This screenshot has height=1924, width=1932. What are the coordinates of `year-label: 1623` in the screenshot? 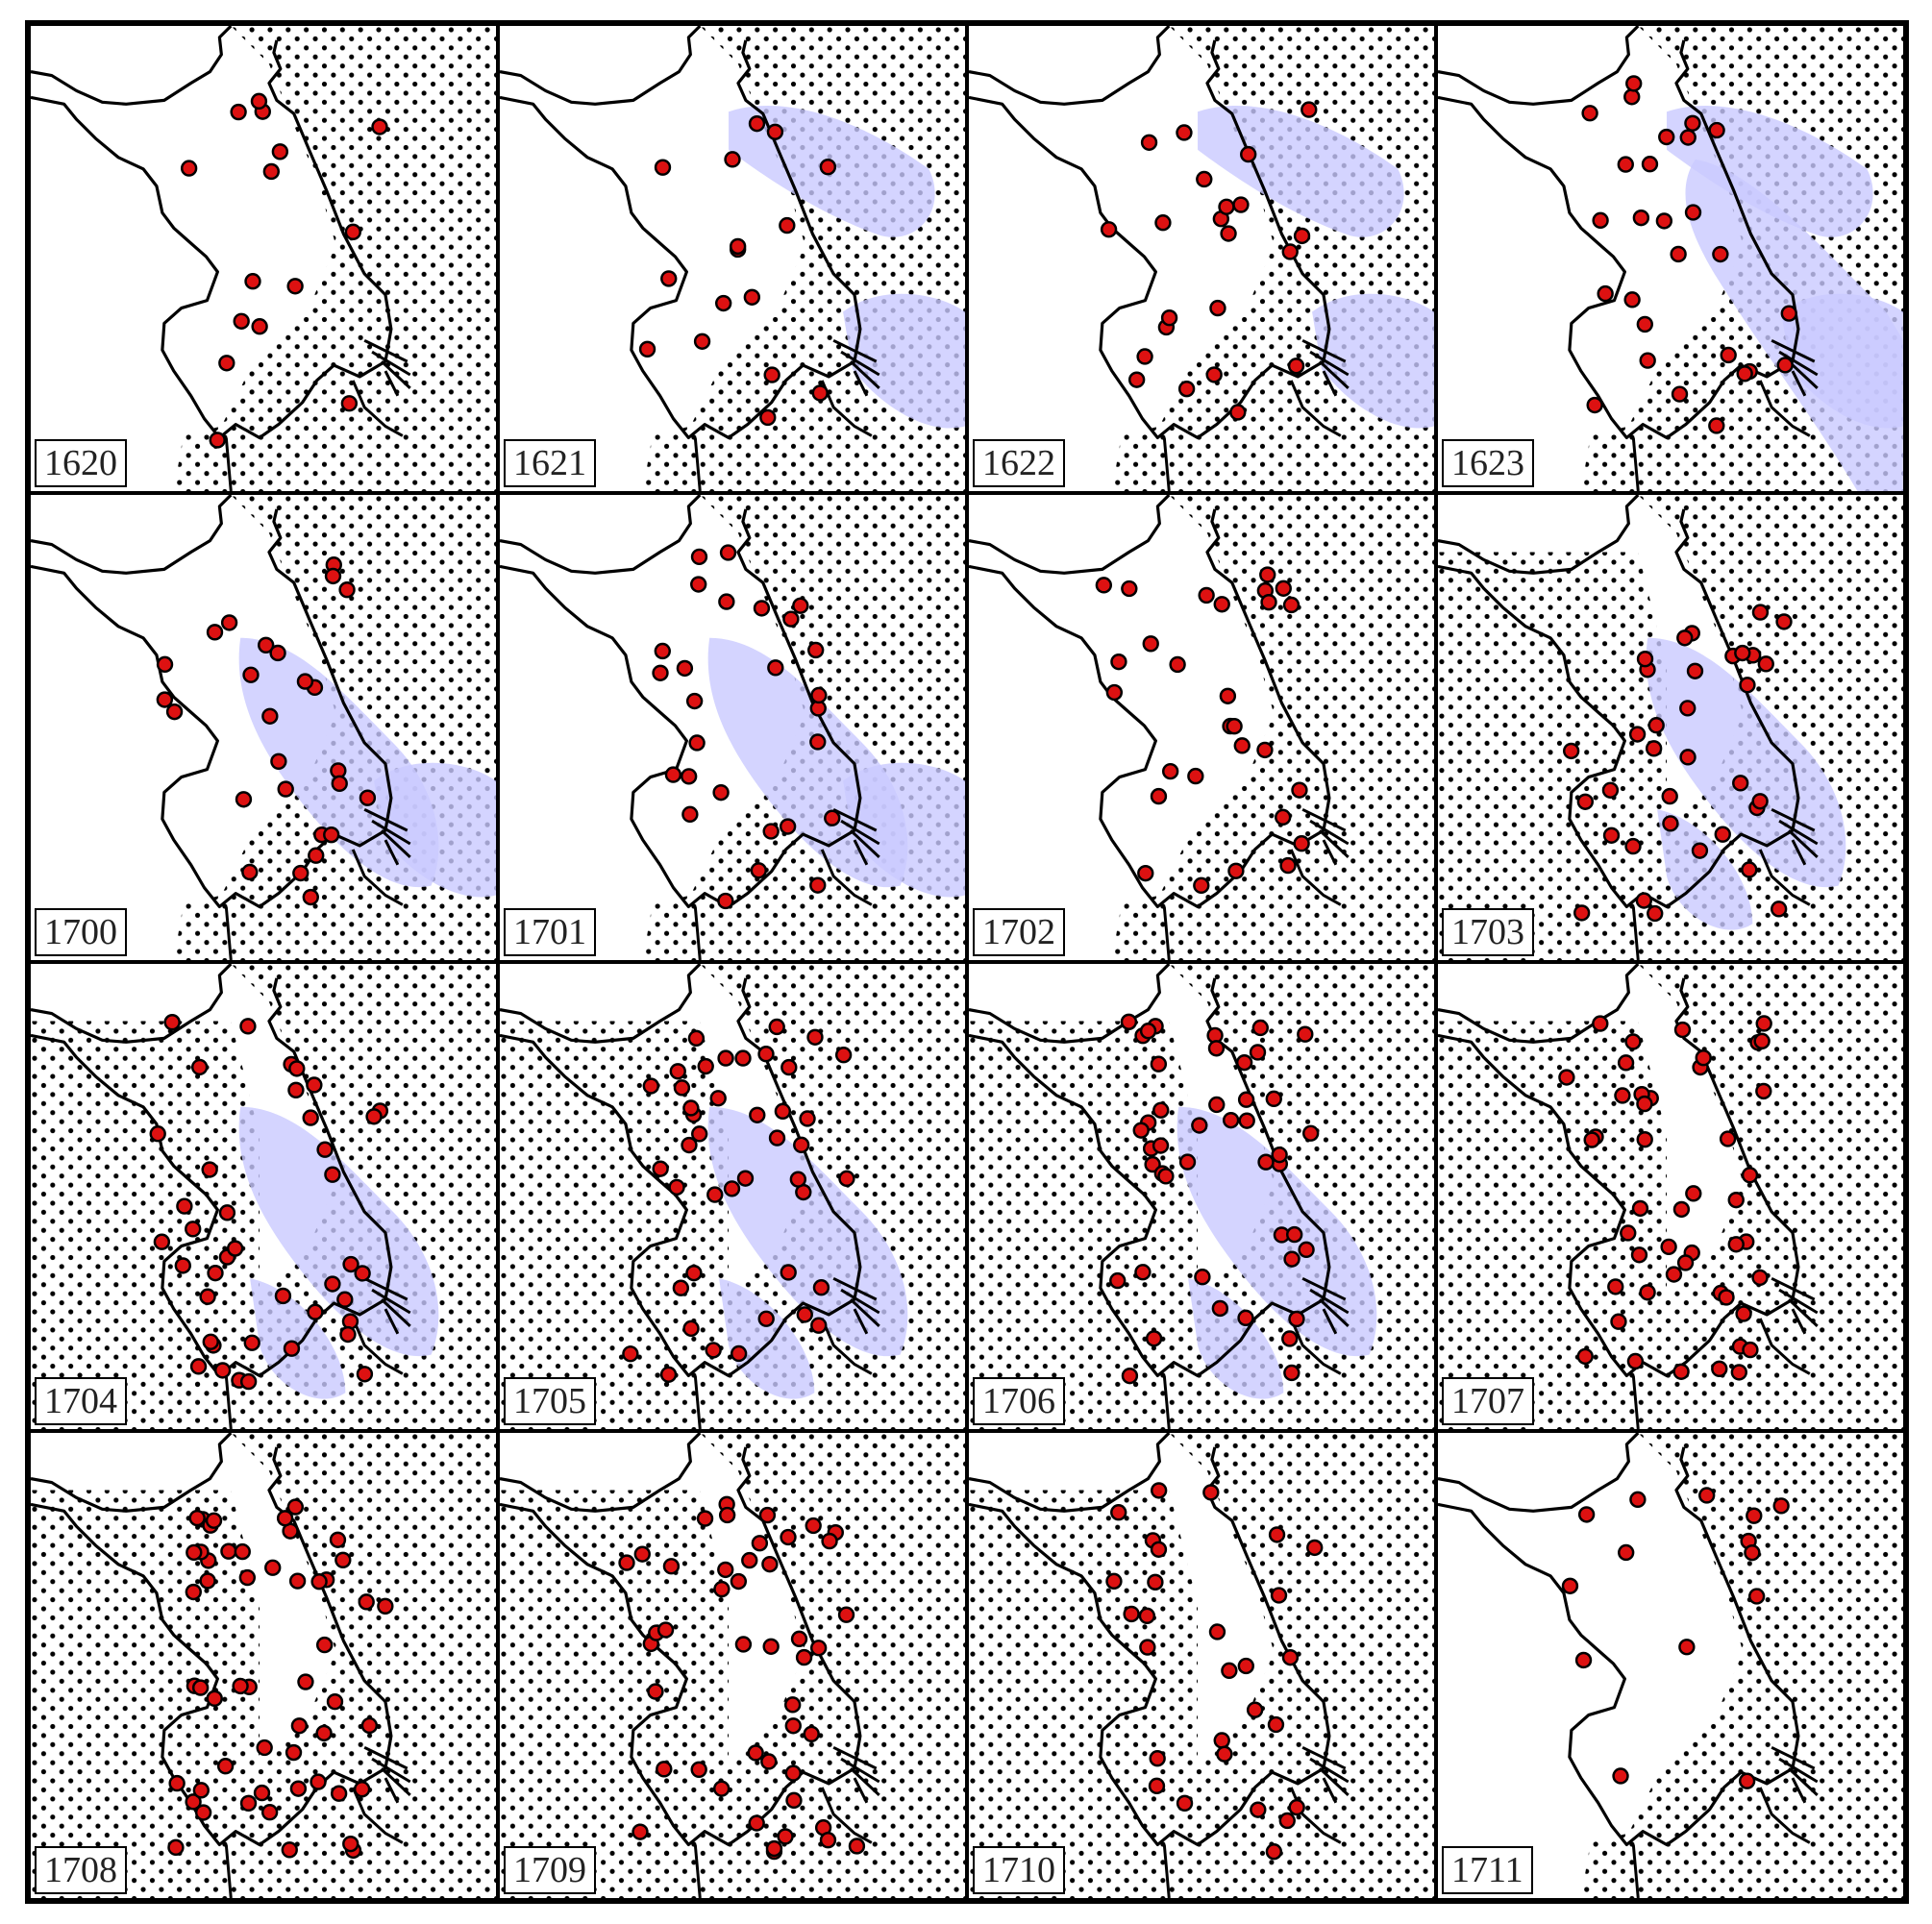 It's located at (1488, 463).